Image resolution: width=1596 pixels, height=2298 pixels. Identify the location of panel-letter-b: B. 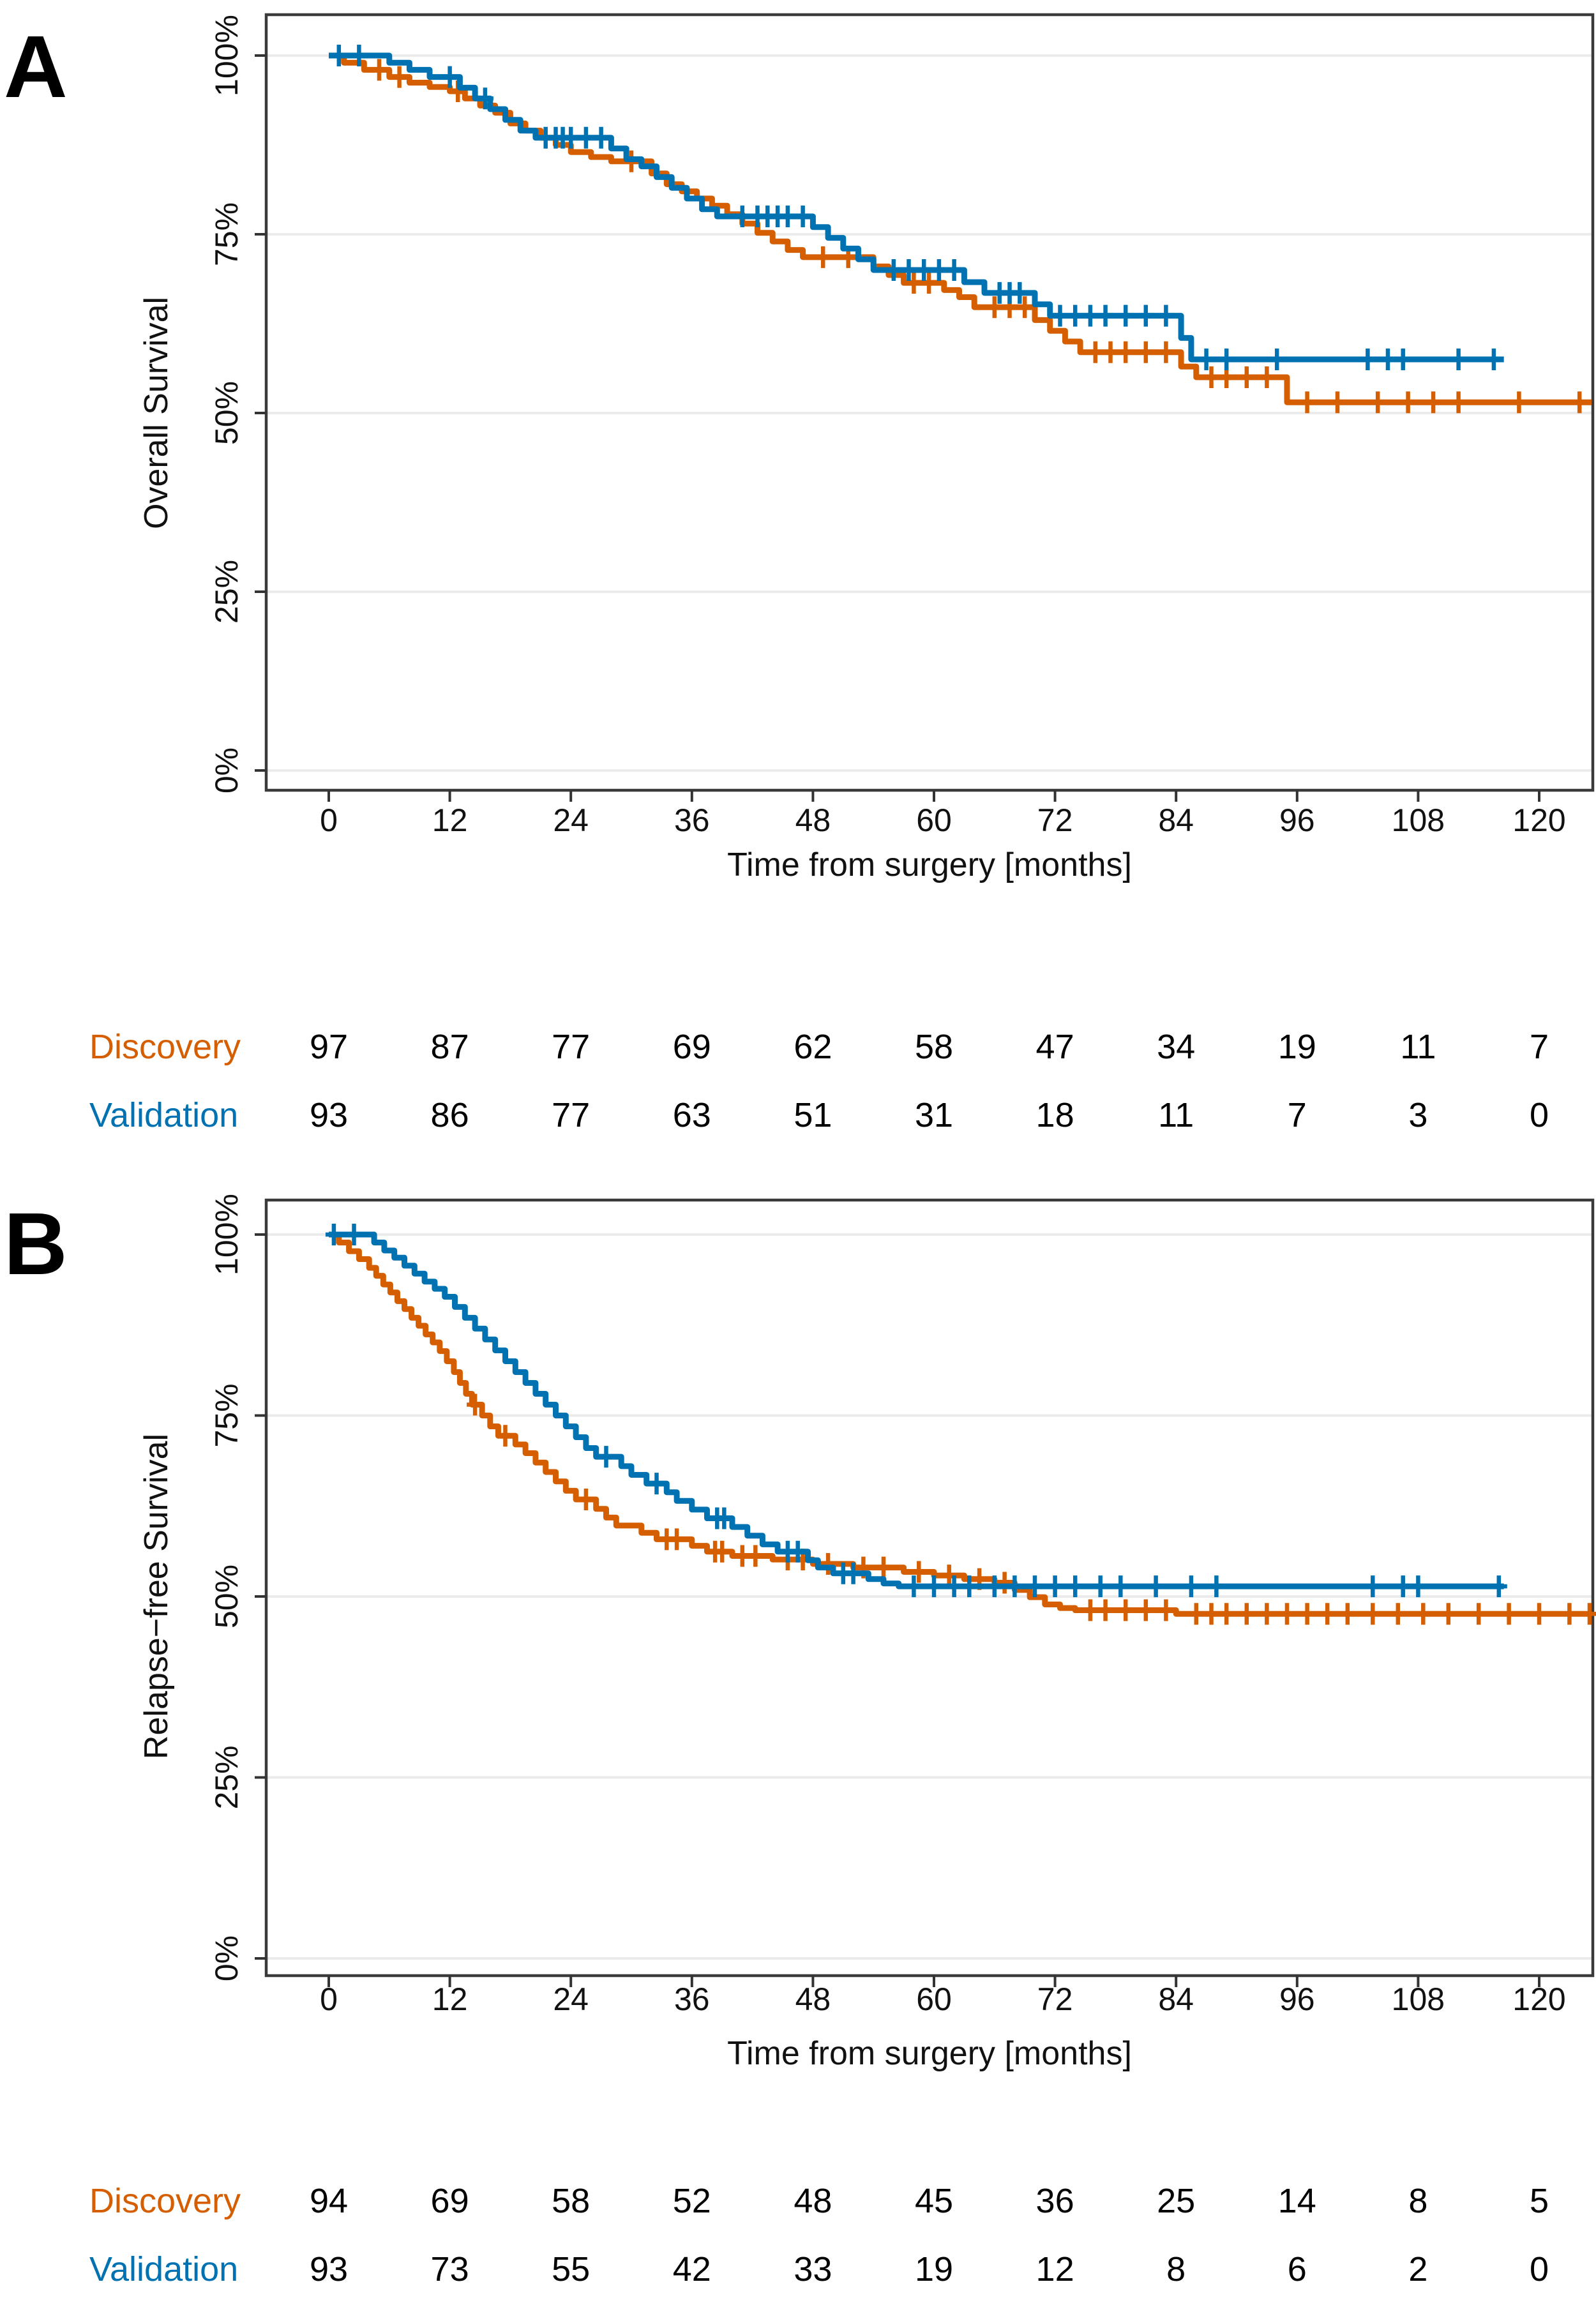
(36, 1244).